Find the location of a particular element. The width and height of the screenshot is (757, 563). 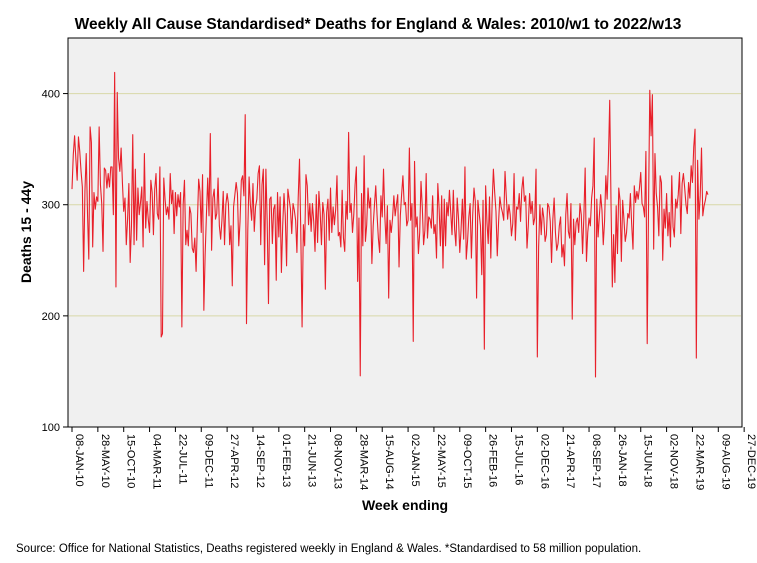

y-axis-label: Deaths 15 - 44y is located at coordinates (26, 232).